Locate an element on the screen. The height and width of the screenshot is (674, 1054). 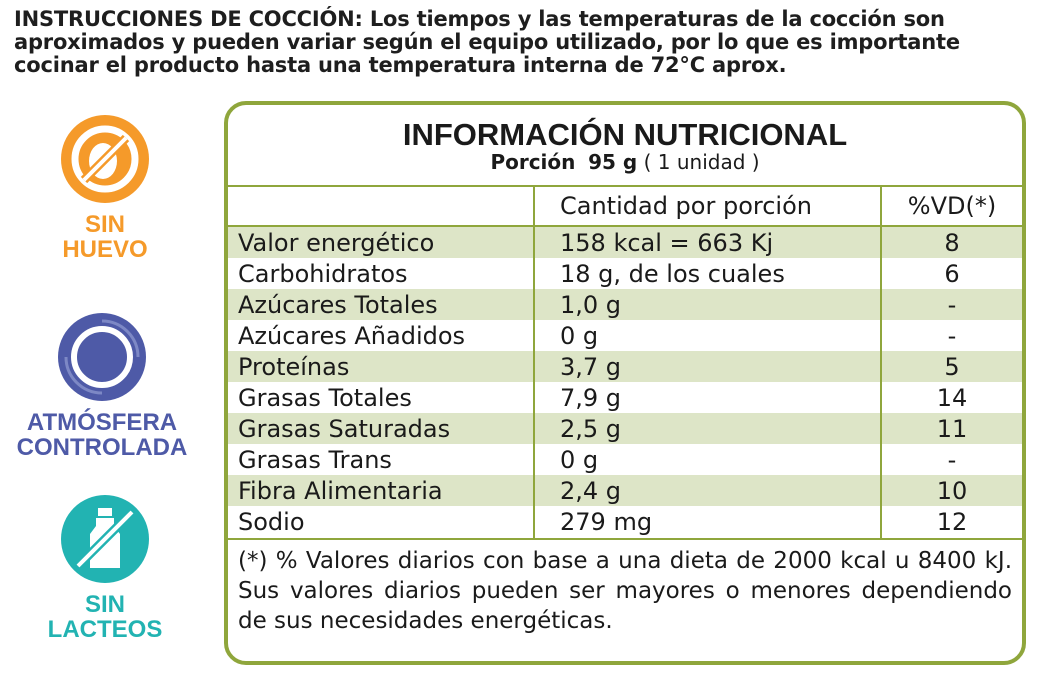
table-row: Fibra Alimentaria 2,4 g 10 is located at coordinates (625, 490).